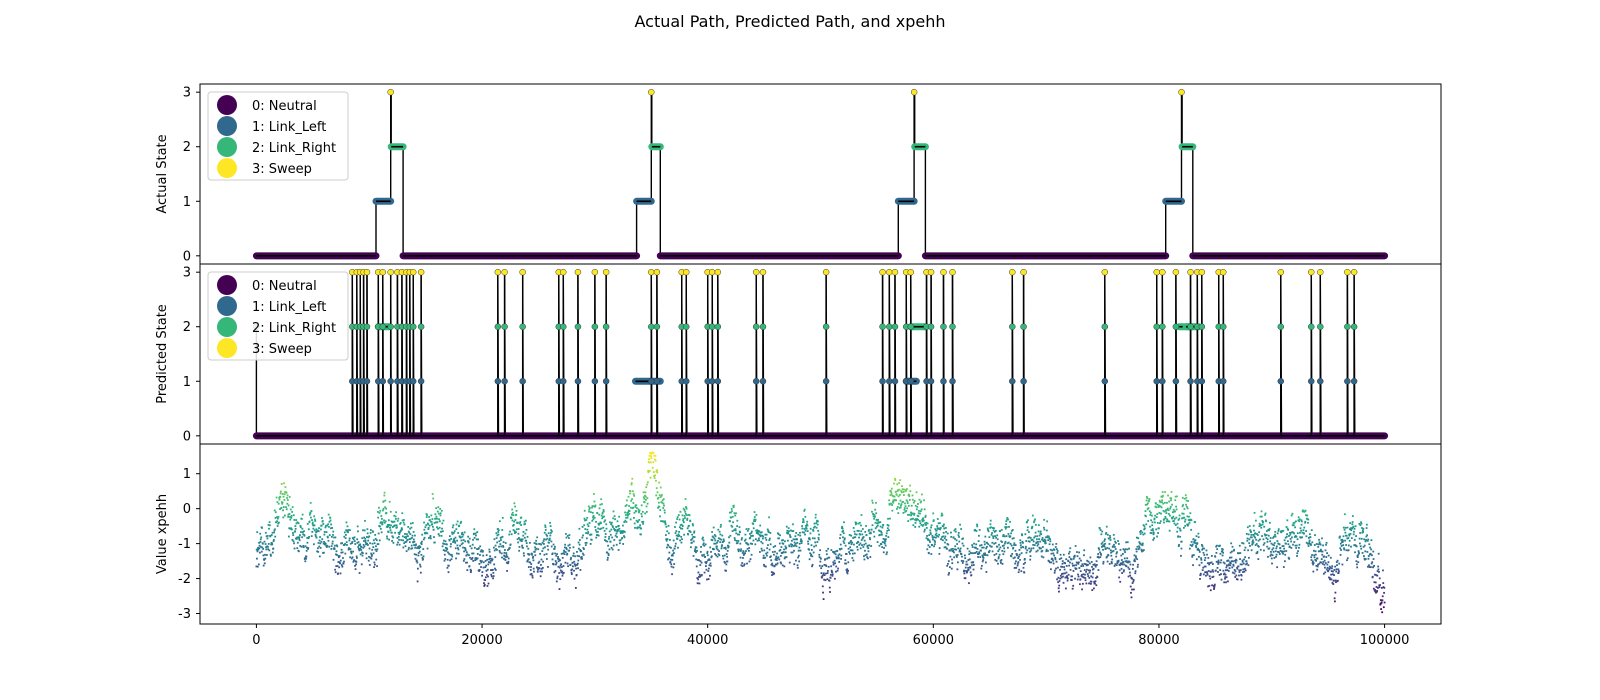  Describe the element at coordinates (933, 640) in the screenshot. I see `x-tick-label: 60000` at that location.